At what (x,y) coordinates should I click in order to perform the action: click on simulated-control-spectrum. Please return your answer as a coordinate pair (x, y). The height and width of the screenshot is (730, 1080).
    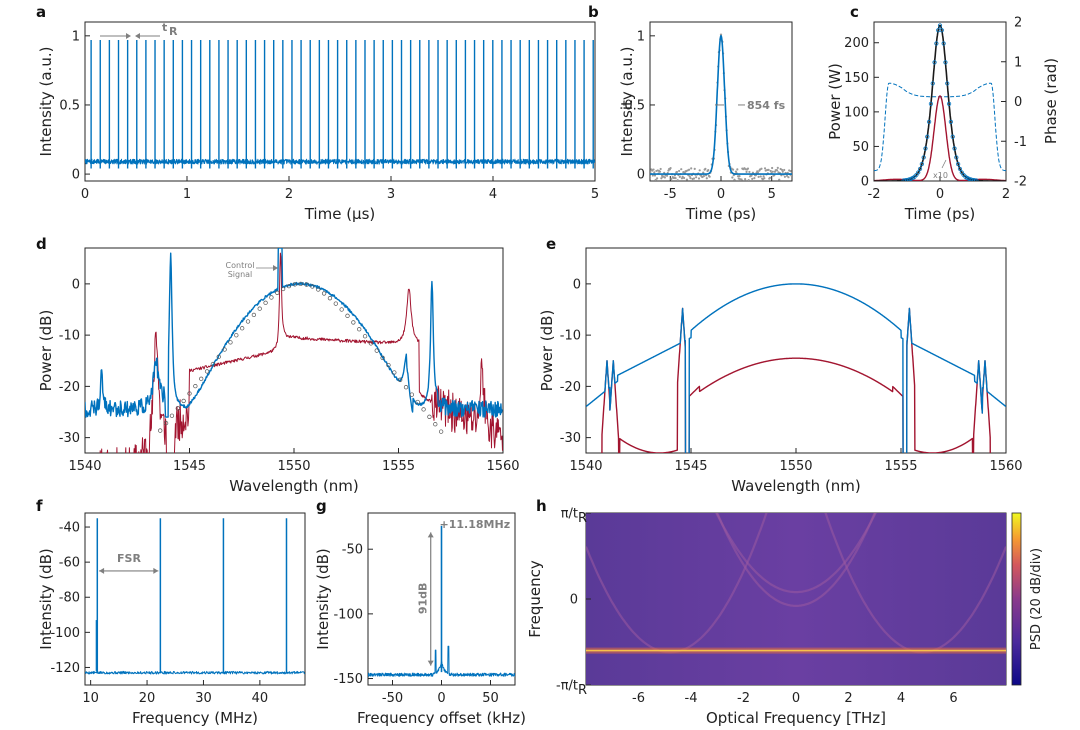
    Looking at the image, I should click on (796, 380).